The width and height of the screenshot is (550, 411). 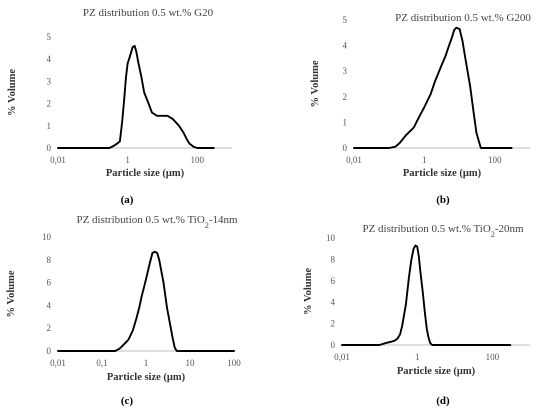 What do you see at coordinates (127, 200) in the screenshot?
I see `panel-label: (a)` at bounding box center [127, 200].